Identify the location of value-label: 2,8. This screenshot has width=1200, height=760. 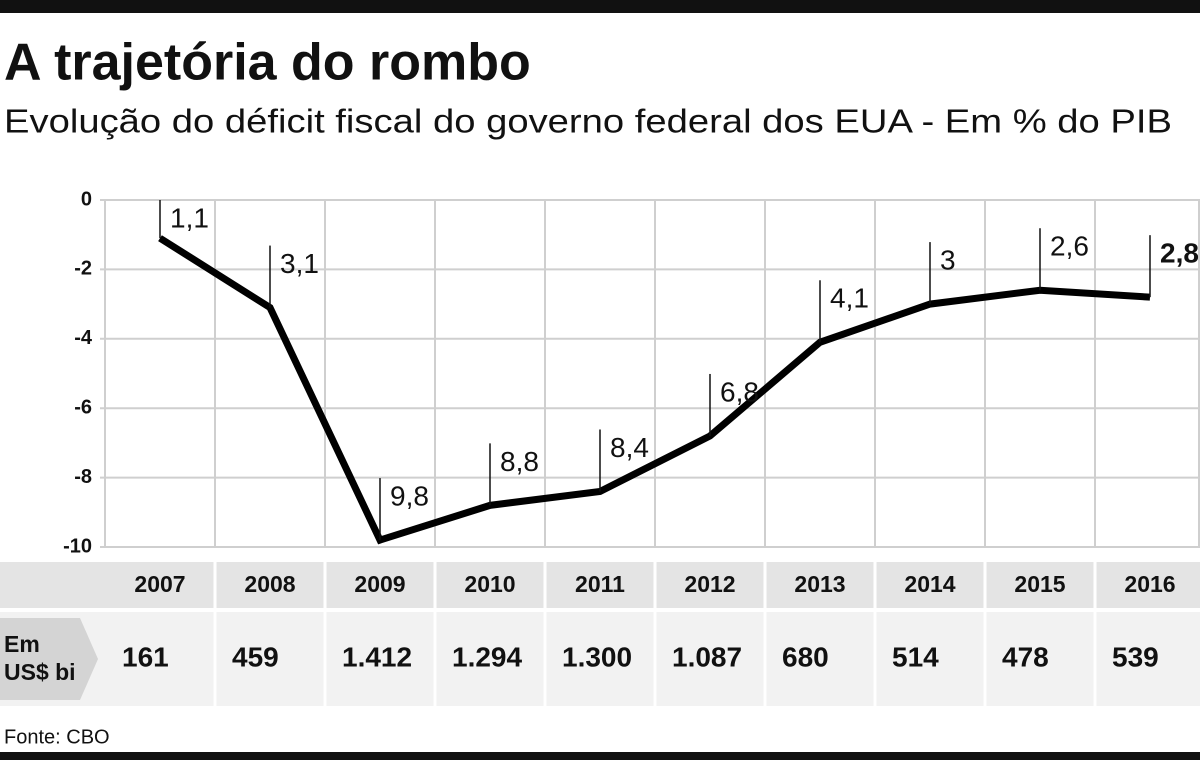
(1179, 253).